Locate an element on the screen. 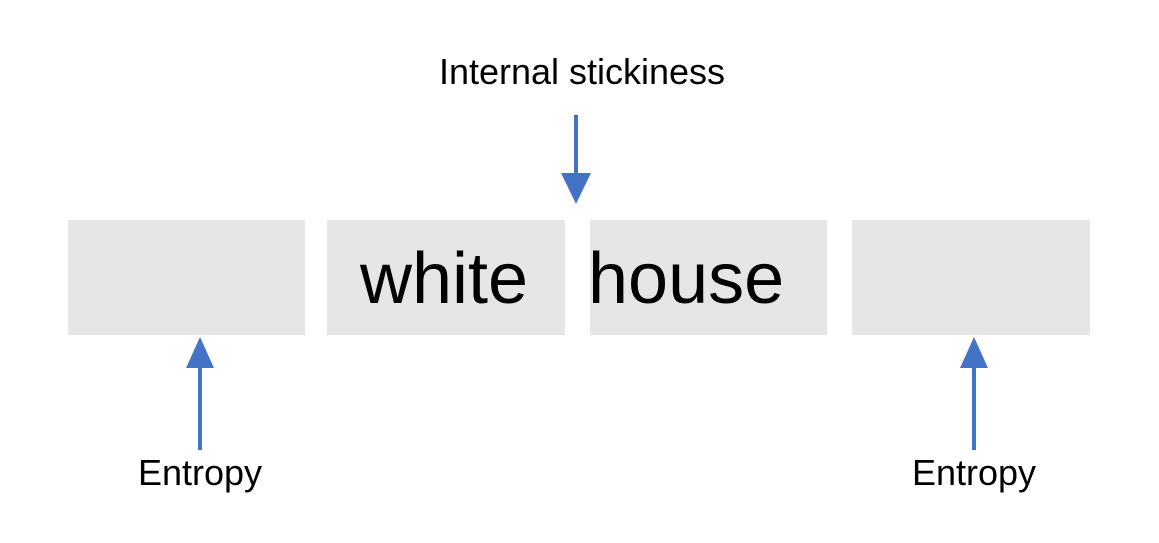 The height and width of the screenshot is (543, 1159). arrow-down-icon is located at coordinates (576, 159).